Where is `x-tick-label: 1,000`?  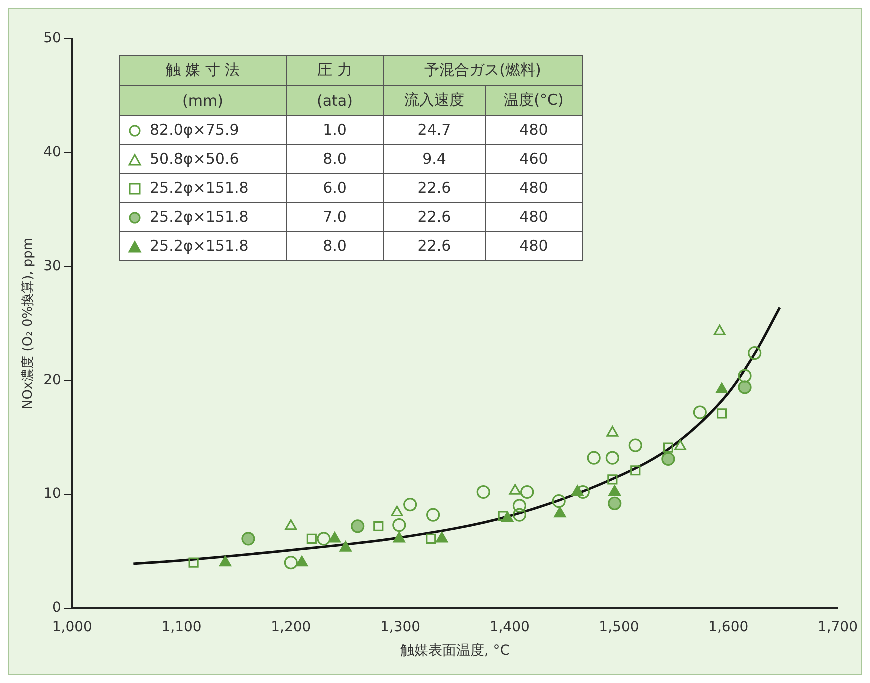 x-tick-label: 1,000 is located at coordinates (72, 627).